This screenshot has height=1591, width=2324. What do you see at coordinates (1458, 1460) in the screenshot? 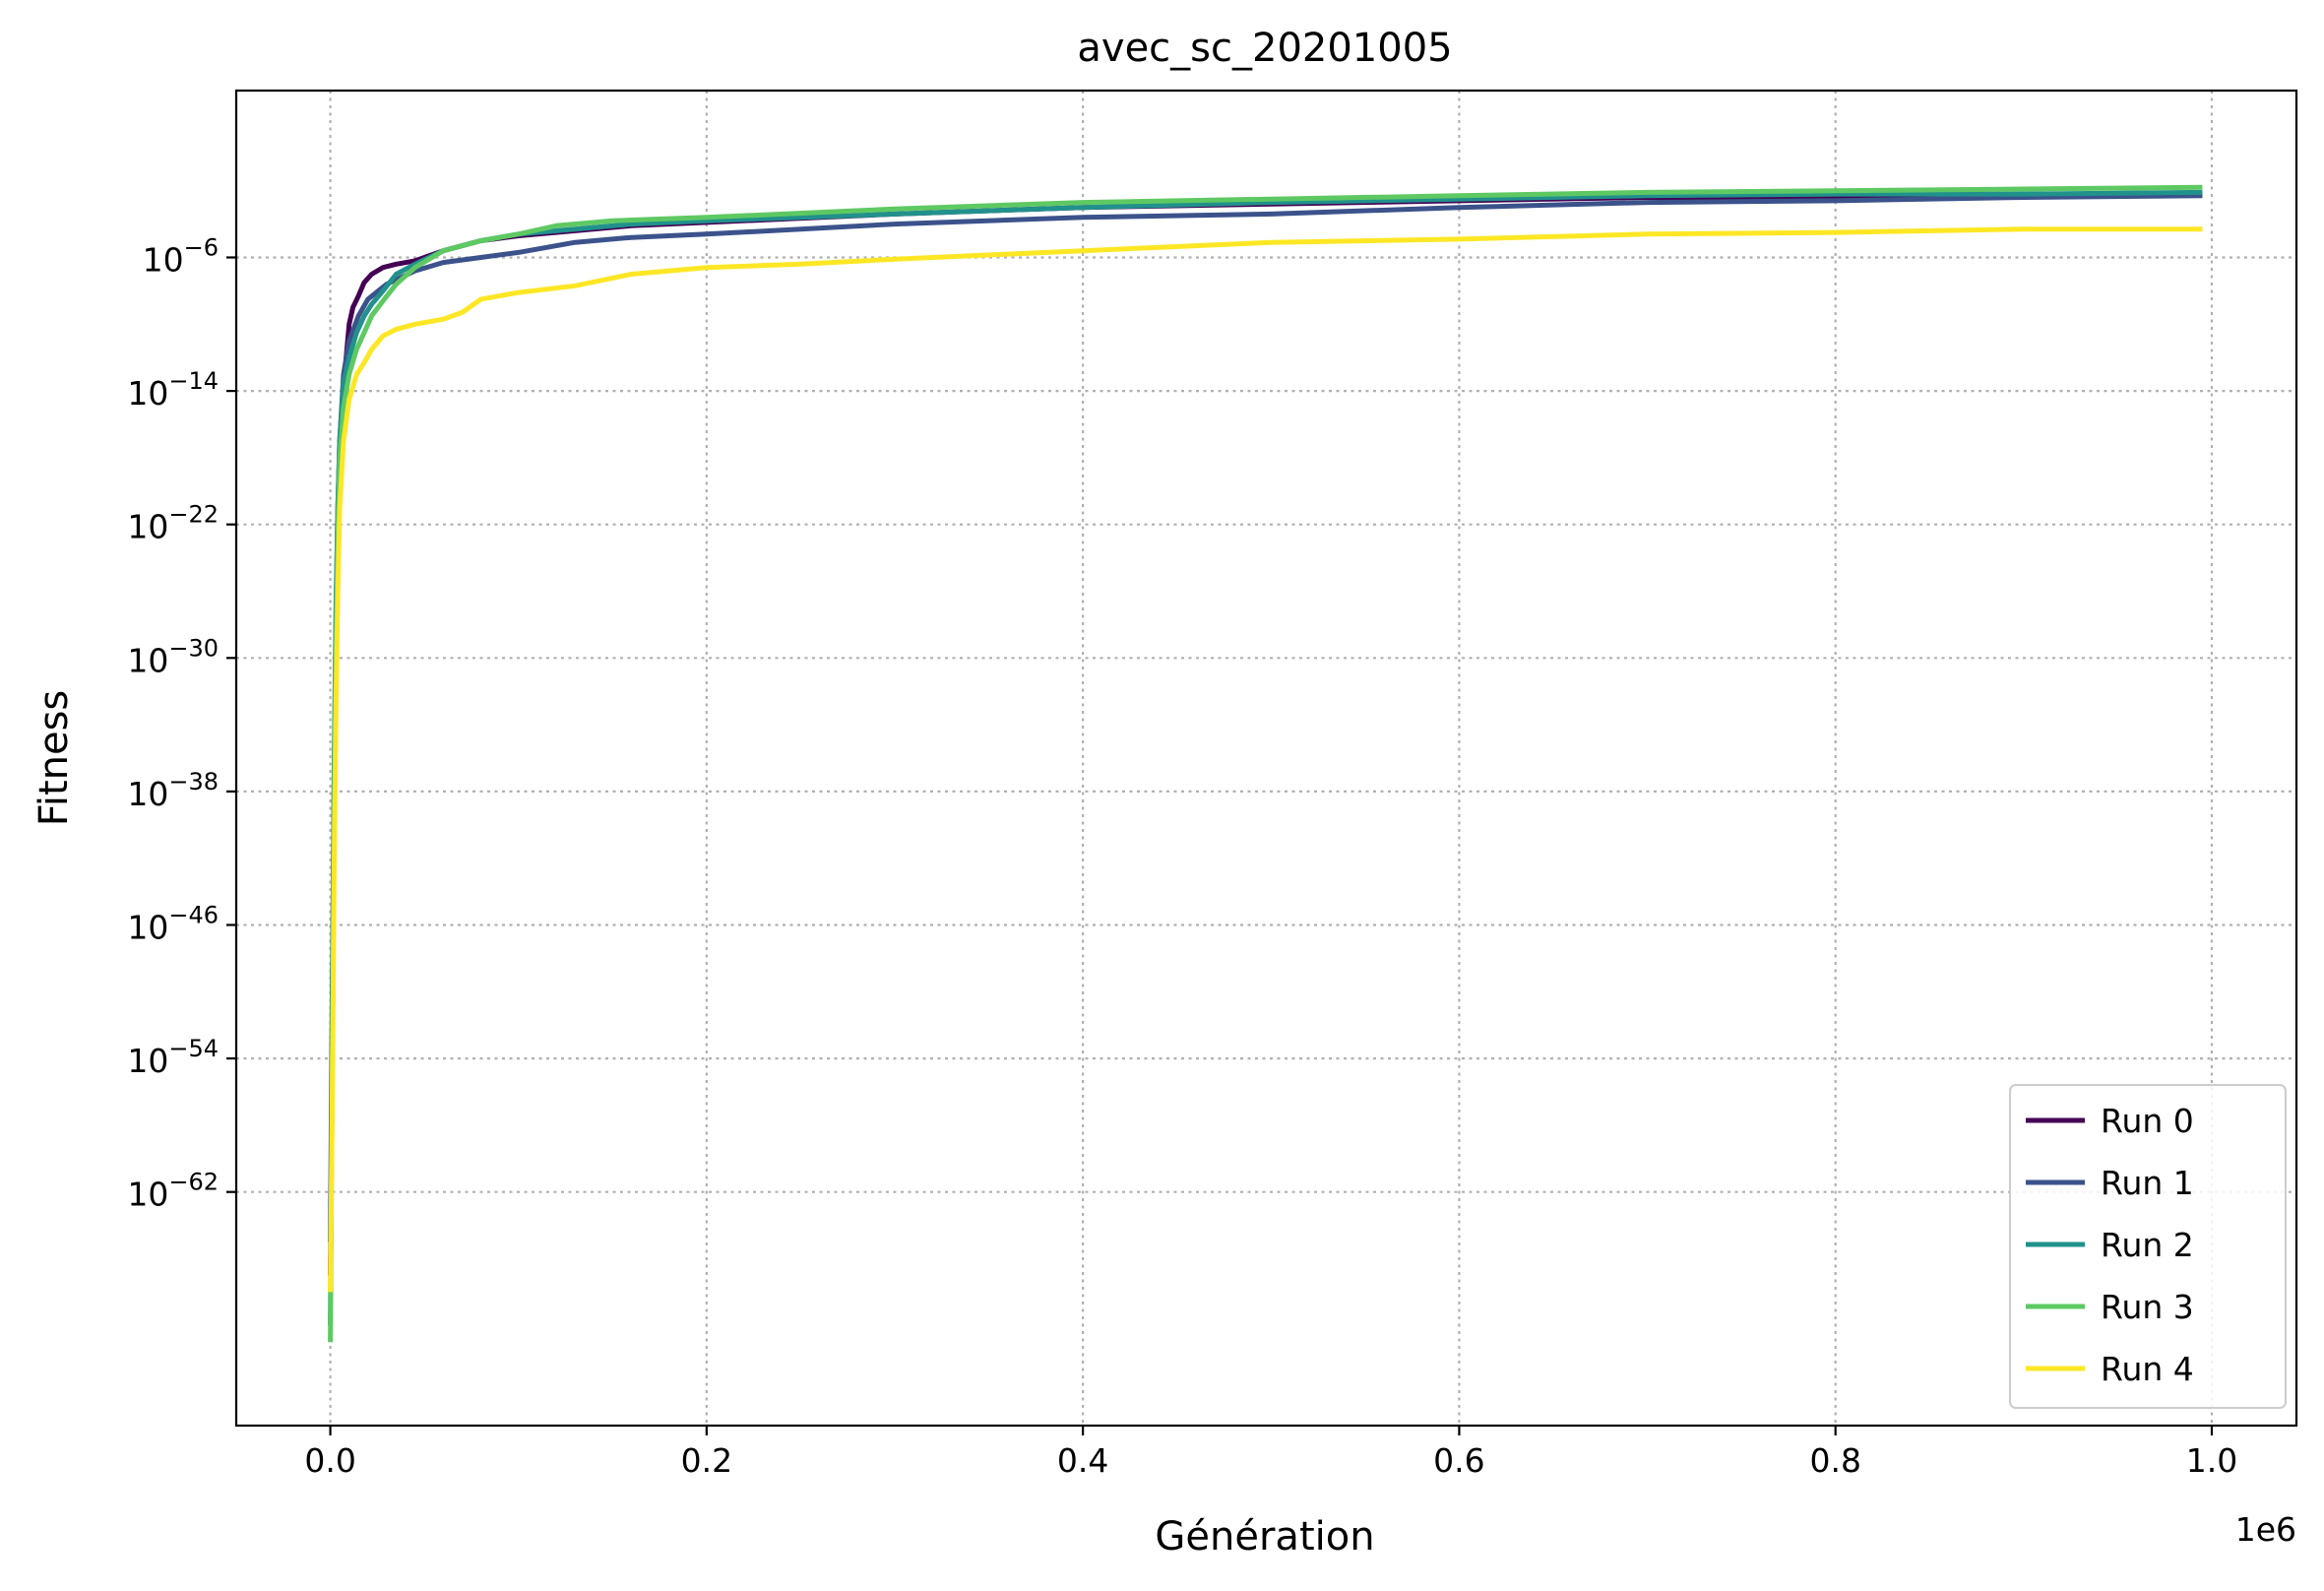
I see `x-tick-label: 0.6` at bounding box center [1458, 1460].